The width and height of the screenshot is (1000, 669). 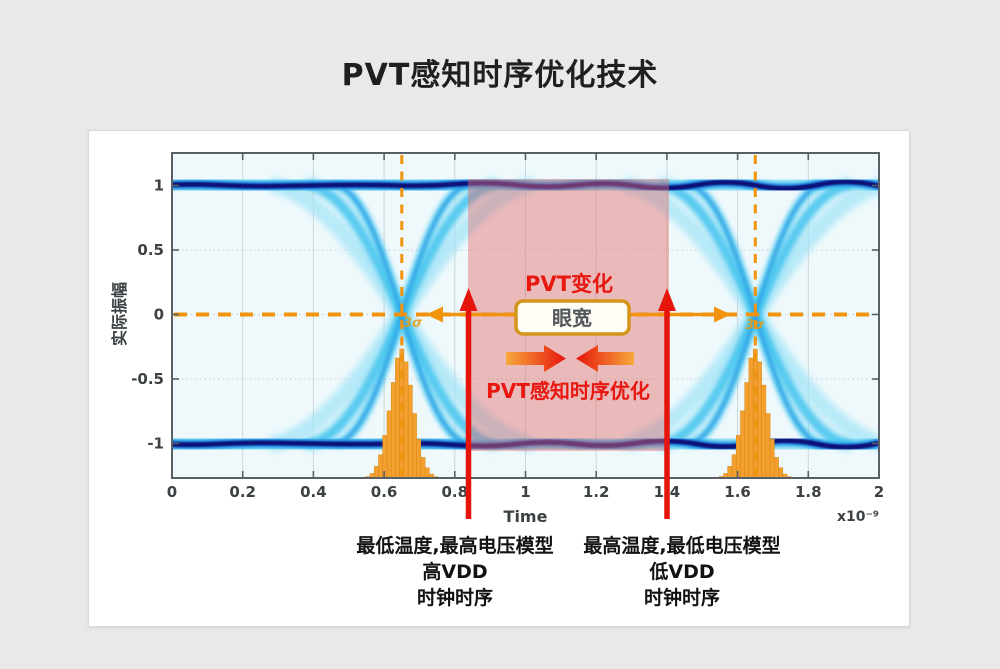 What do you see at coordinates (155, 444) in the screenshot?
I see `y-tick-label: -1` at bounding box center [155, 444].